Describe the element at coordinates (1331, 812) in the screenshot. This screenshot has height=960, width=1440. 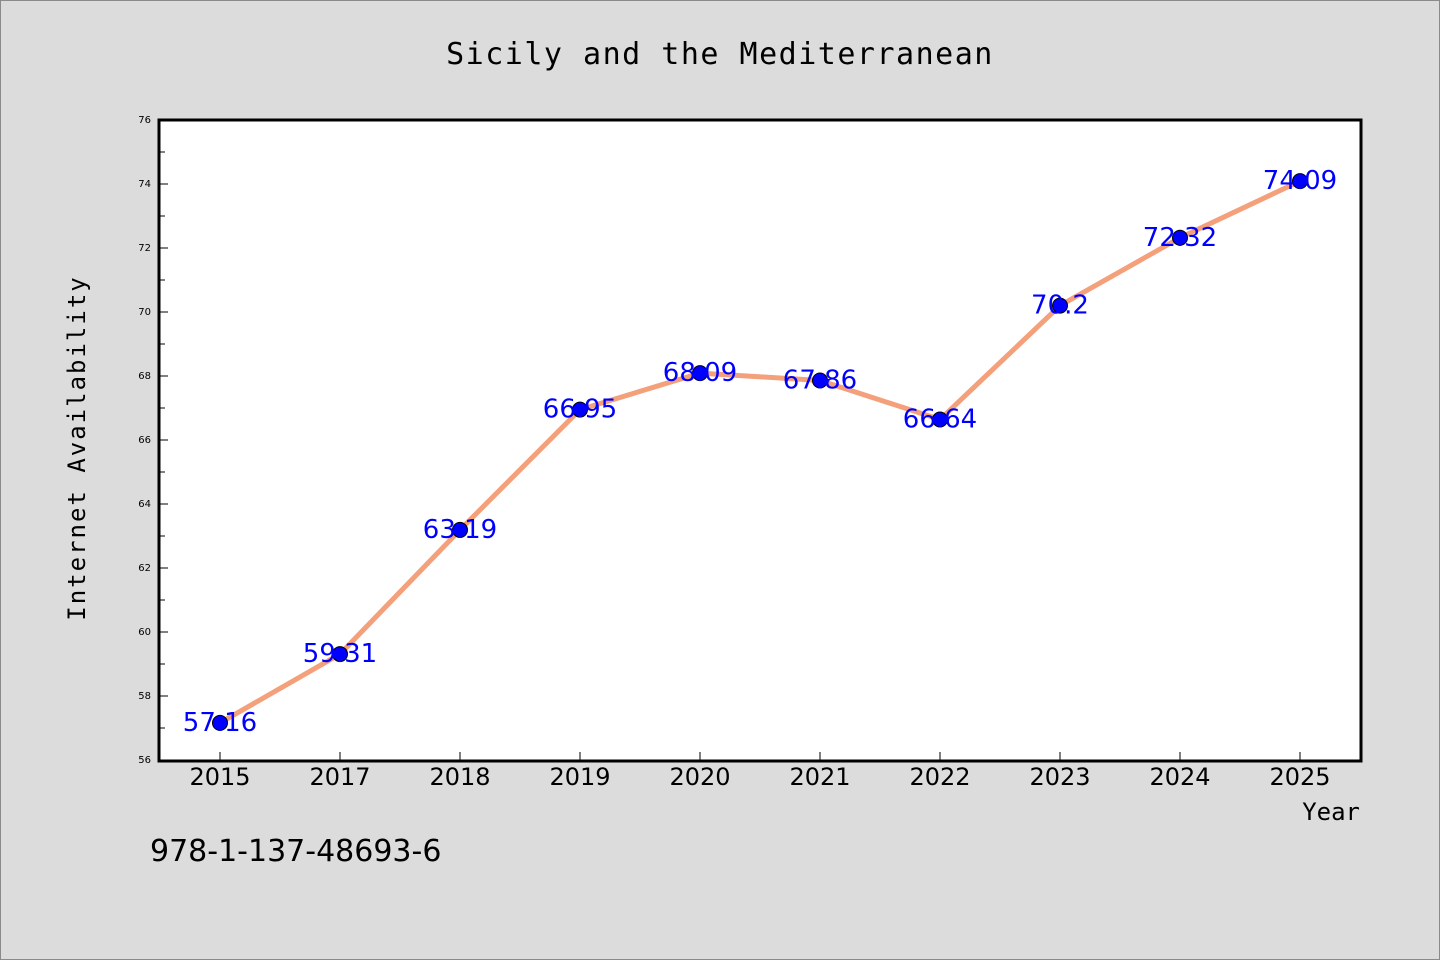
I see `x-axis-label: Year` at that location.